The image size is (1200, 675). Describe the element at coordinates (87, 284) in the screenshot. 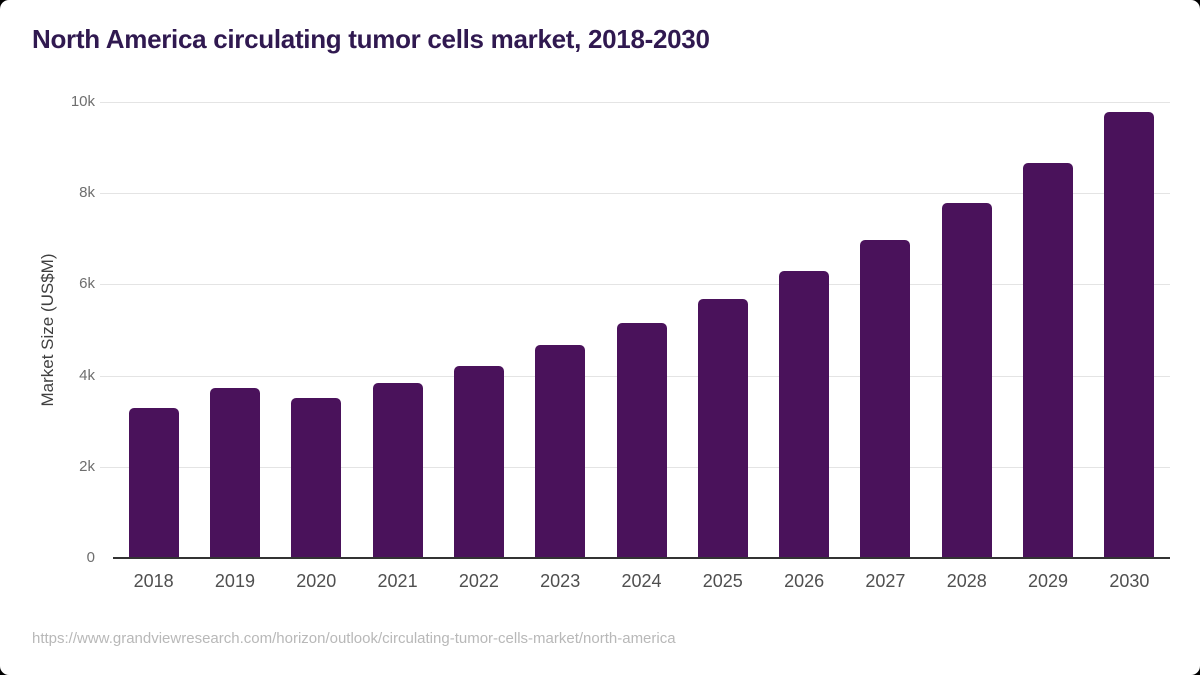

I see `y-tick-label-6k: 6k` at that location.